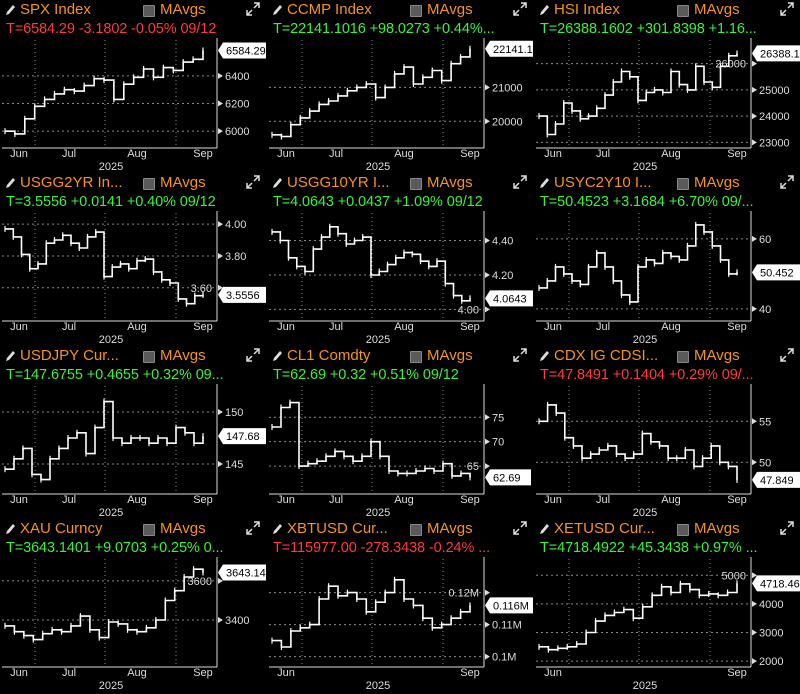 This screenshot has width=800, height=694. What do you see at coordinates (468, 310) in the screenshot?
I see `y-tick-label: 4.00` at bounding box center [468, 310].